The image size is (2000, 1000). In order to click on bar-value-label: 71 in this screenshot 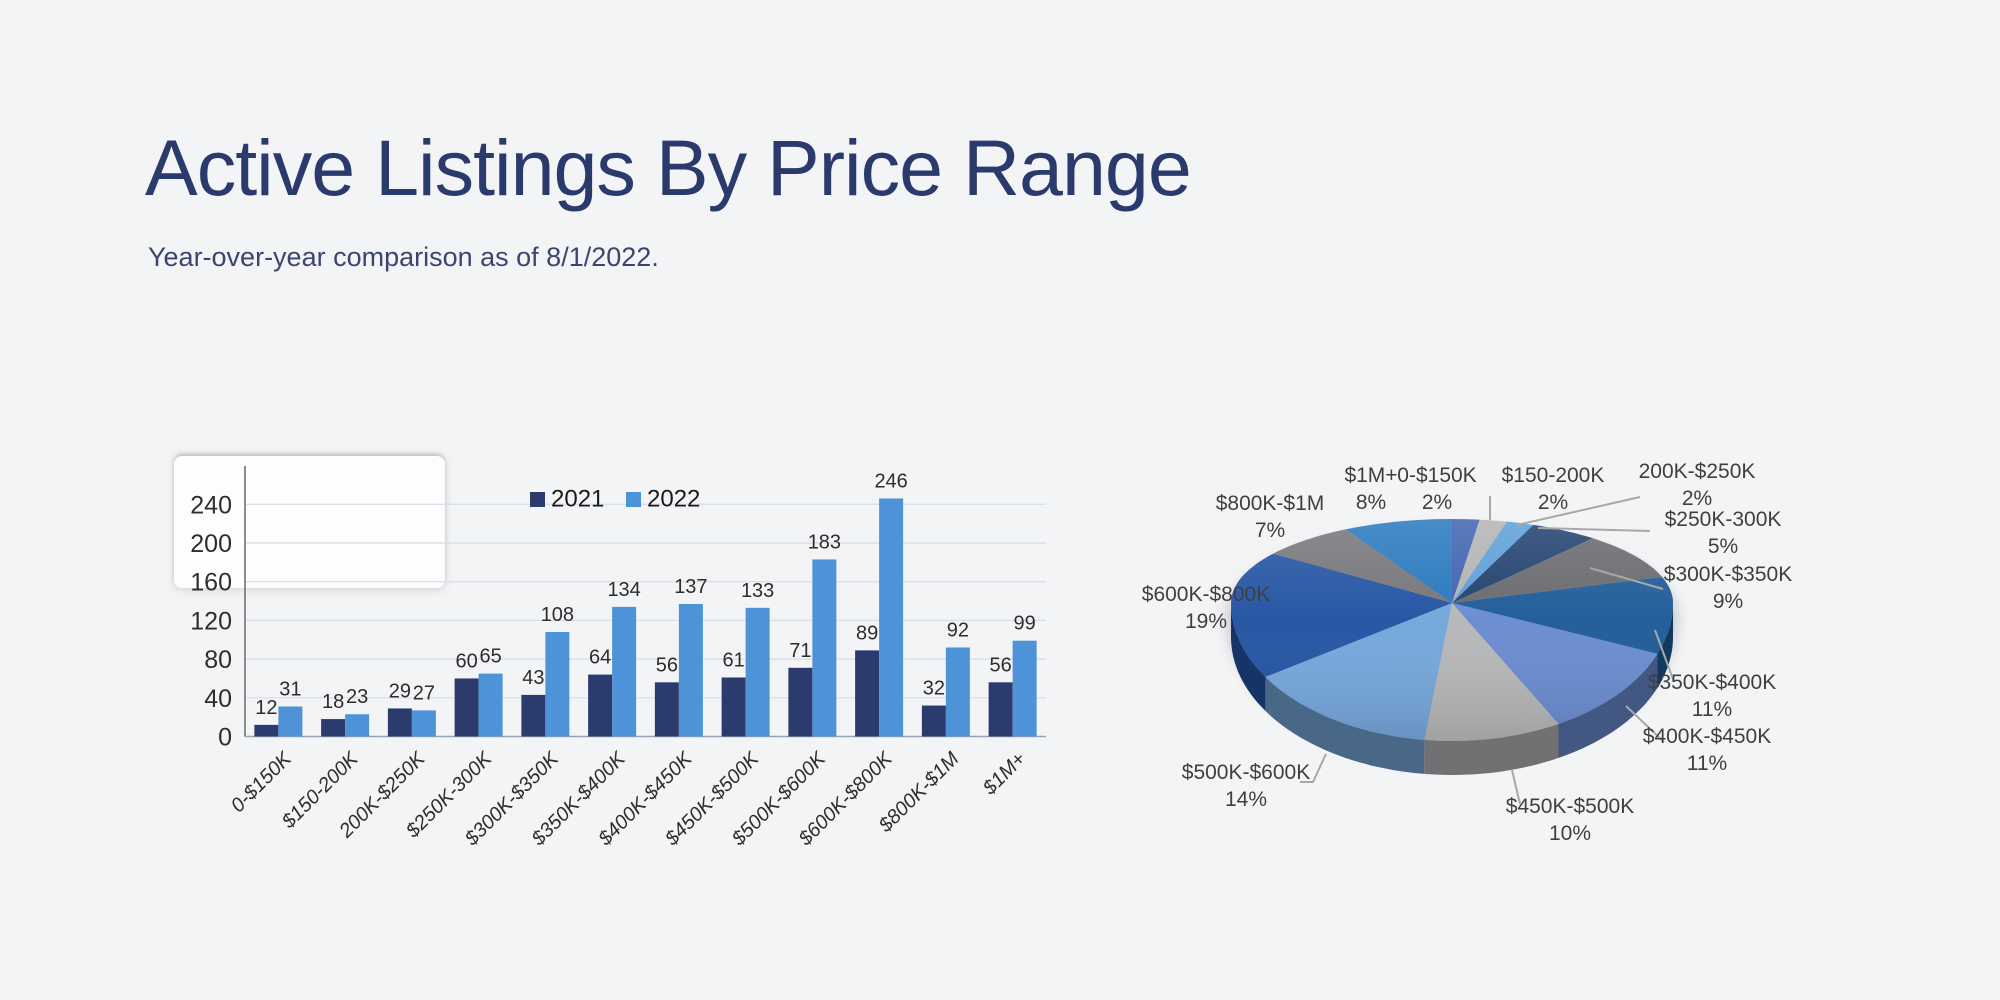, I will do `click(800, 651)`.